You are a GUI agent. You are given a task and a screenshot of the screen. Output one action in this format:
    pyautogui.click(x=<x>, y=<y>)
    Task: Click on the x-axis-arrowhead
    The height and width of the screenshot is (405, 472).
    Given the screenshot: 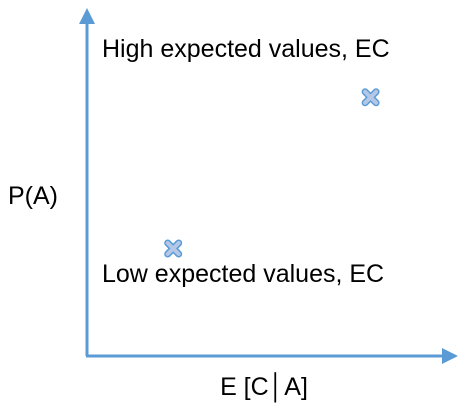 What is the action you would take?
    pyautogui.click(x=450, y=356)
    